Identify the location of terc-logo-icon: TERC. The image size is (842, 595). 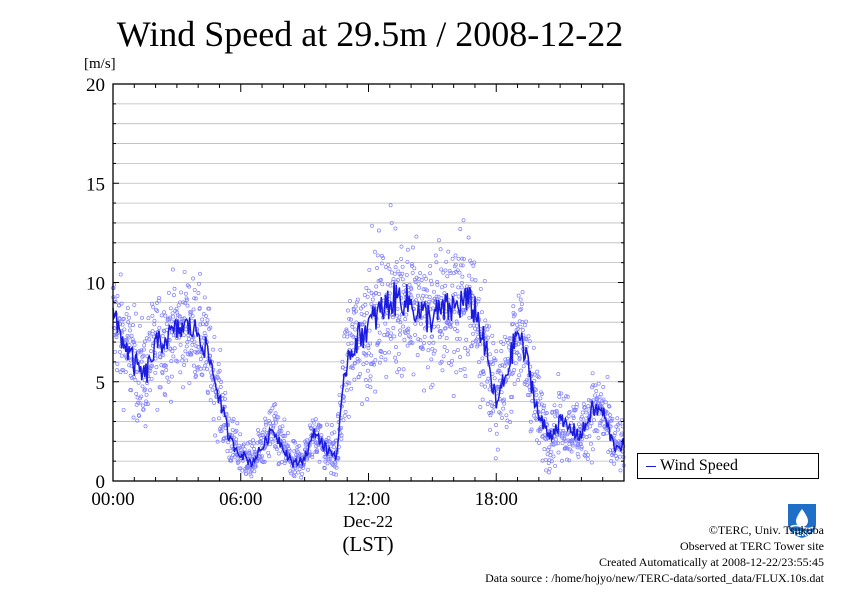
(802, 521).